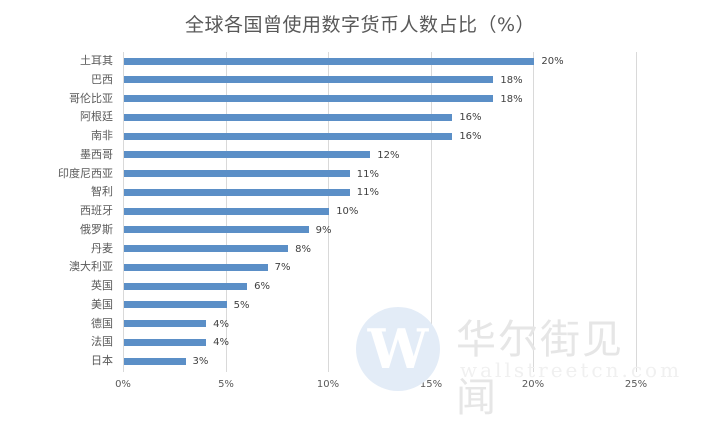  What do you see at coordinates (102, 323) in the screenshot?
I see `category-label: 德国` at bounding box center [102, 323].